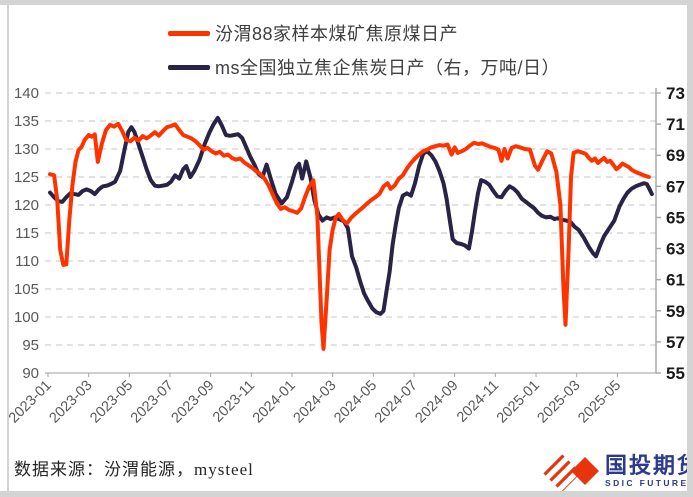 The width and height of the screenshot is (693, 497). I want to click on legend-swatch-navy-line, so click(189, 67).